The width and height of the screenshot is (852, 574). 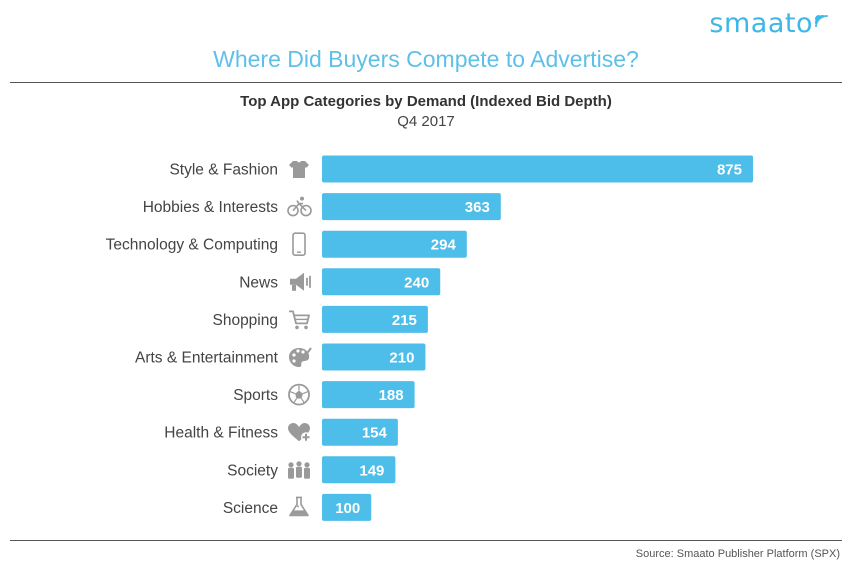 I want to click on value-label-technology-computing: 294, so click(x=444, y=245).